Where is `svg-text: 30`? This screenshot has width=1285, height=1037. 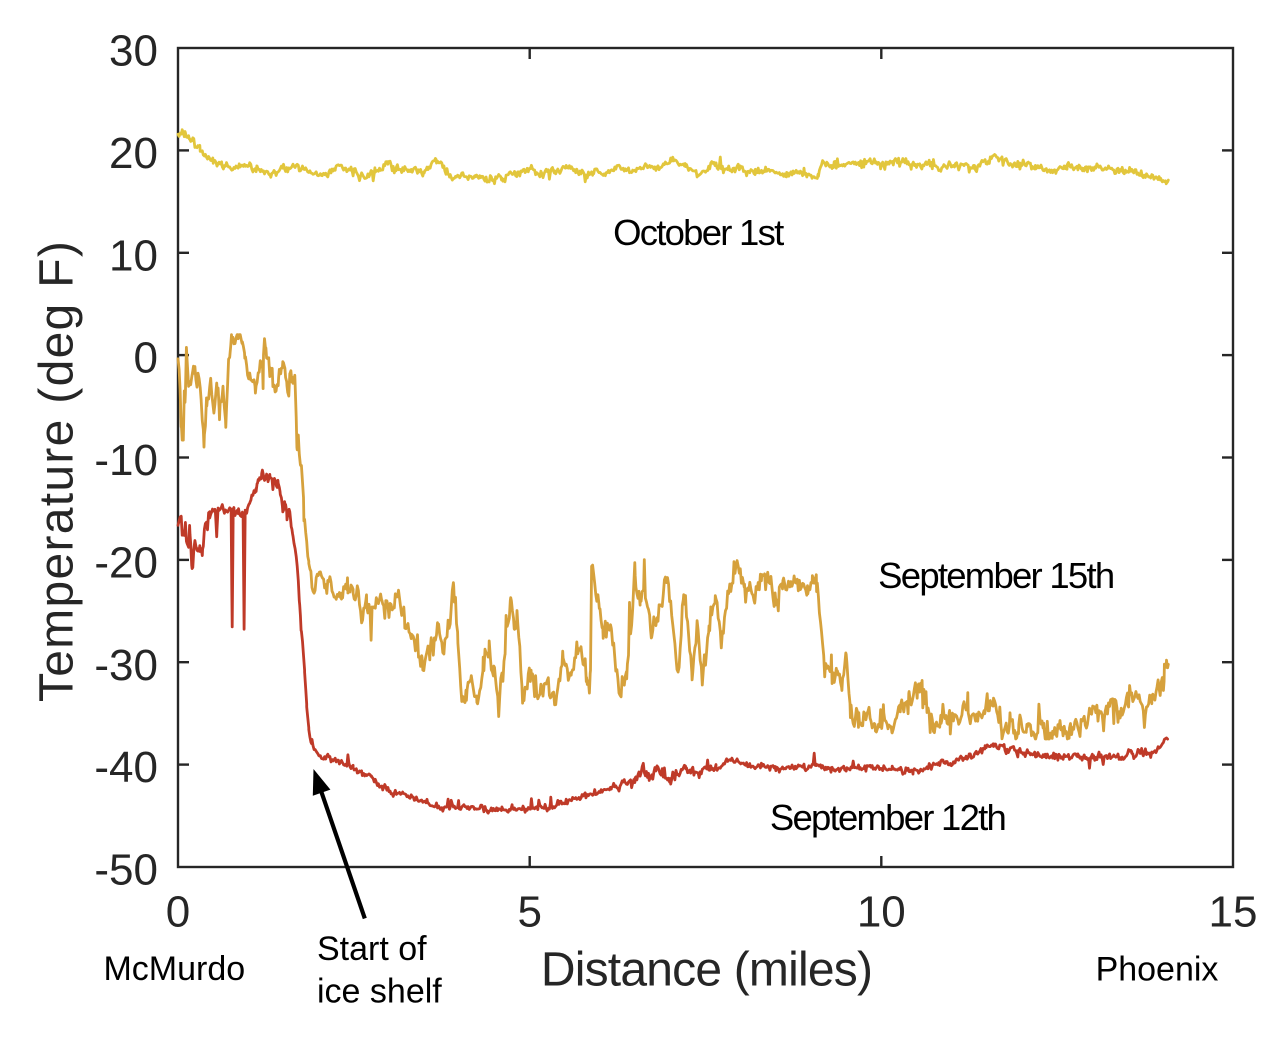
svg-text: 30 is located at coordinates (133, 51).